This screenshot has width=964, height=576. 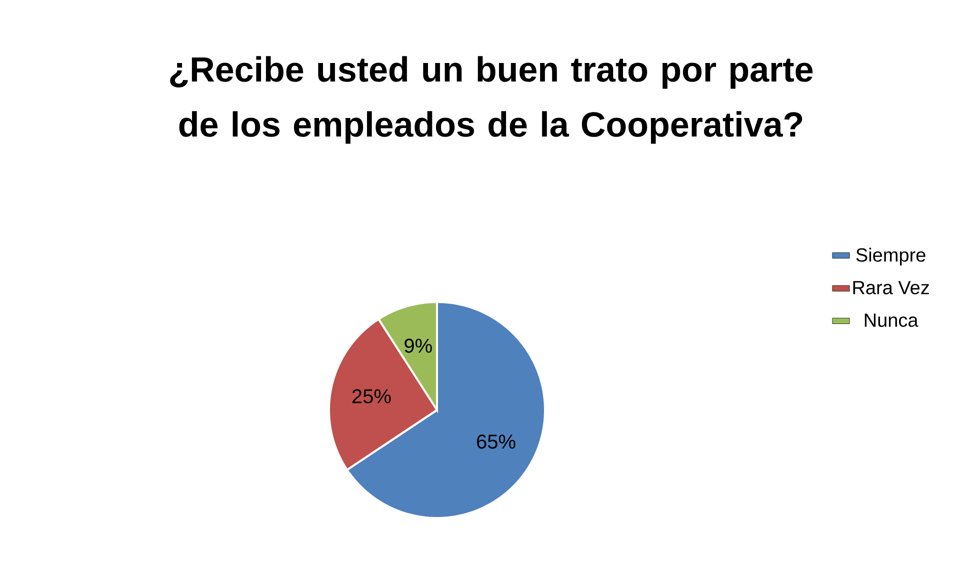 I want to click on legend-label: Nunca, so click(x=891, y=320).